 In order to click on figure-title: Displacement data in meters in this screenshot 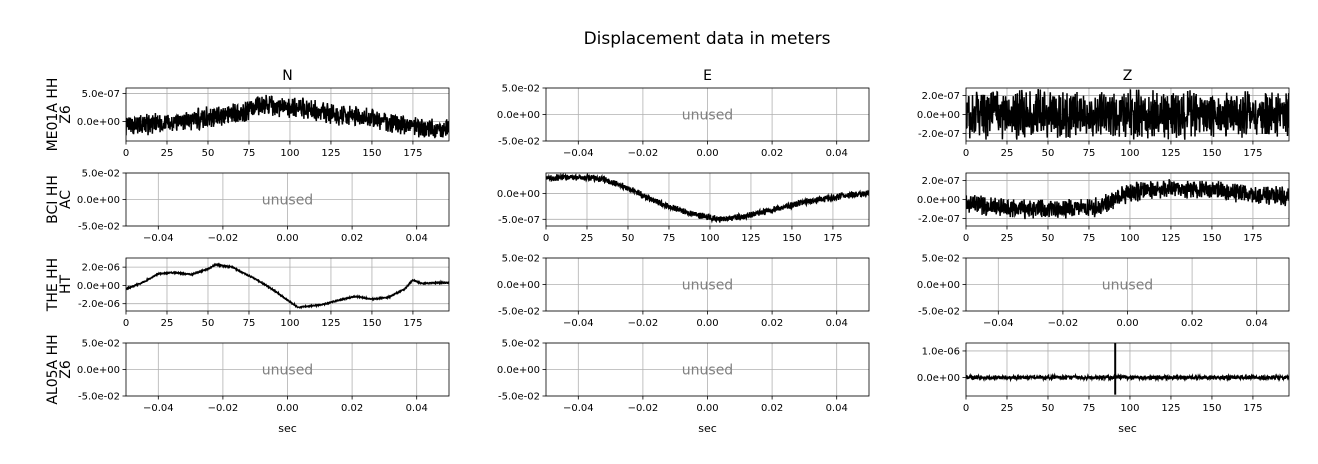, I will do `click(707, 39)`.